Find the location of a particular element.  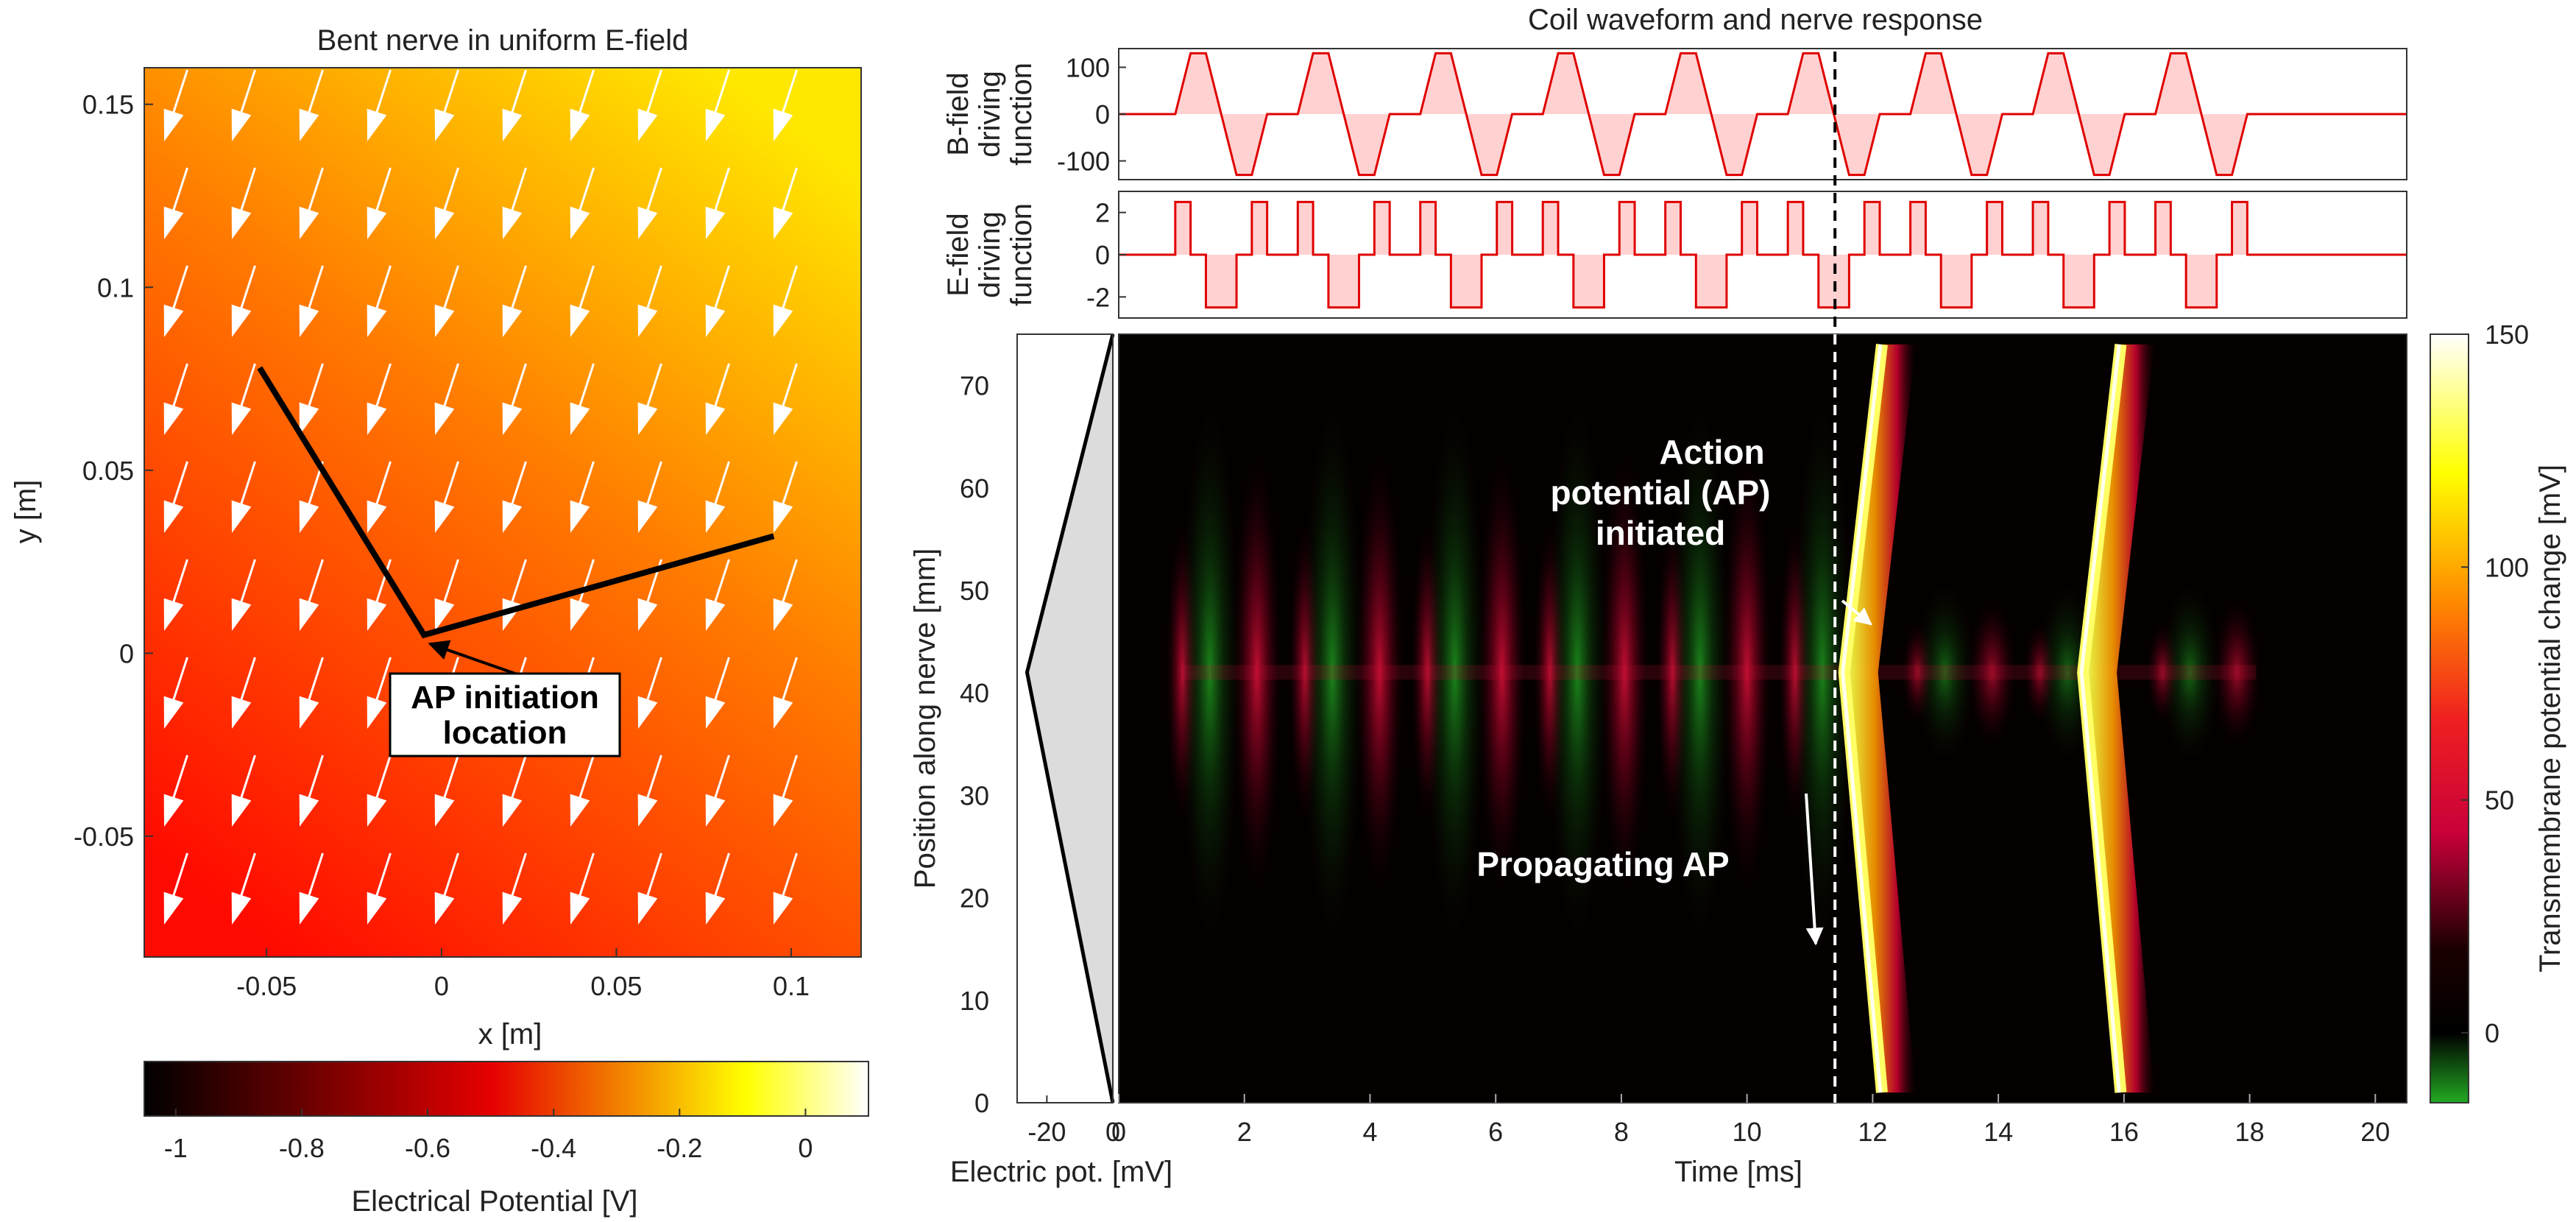

field-x-tick-label: 0.05 is located at coordinates (616, 986).